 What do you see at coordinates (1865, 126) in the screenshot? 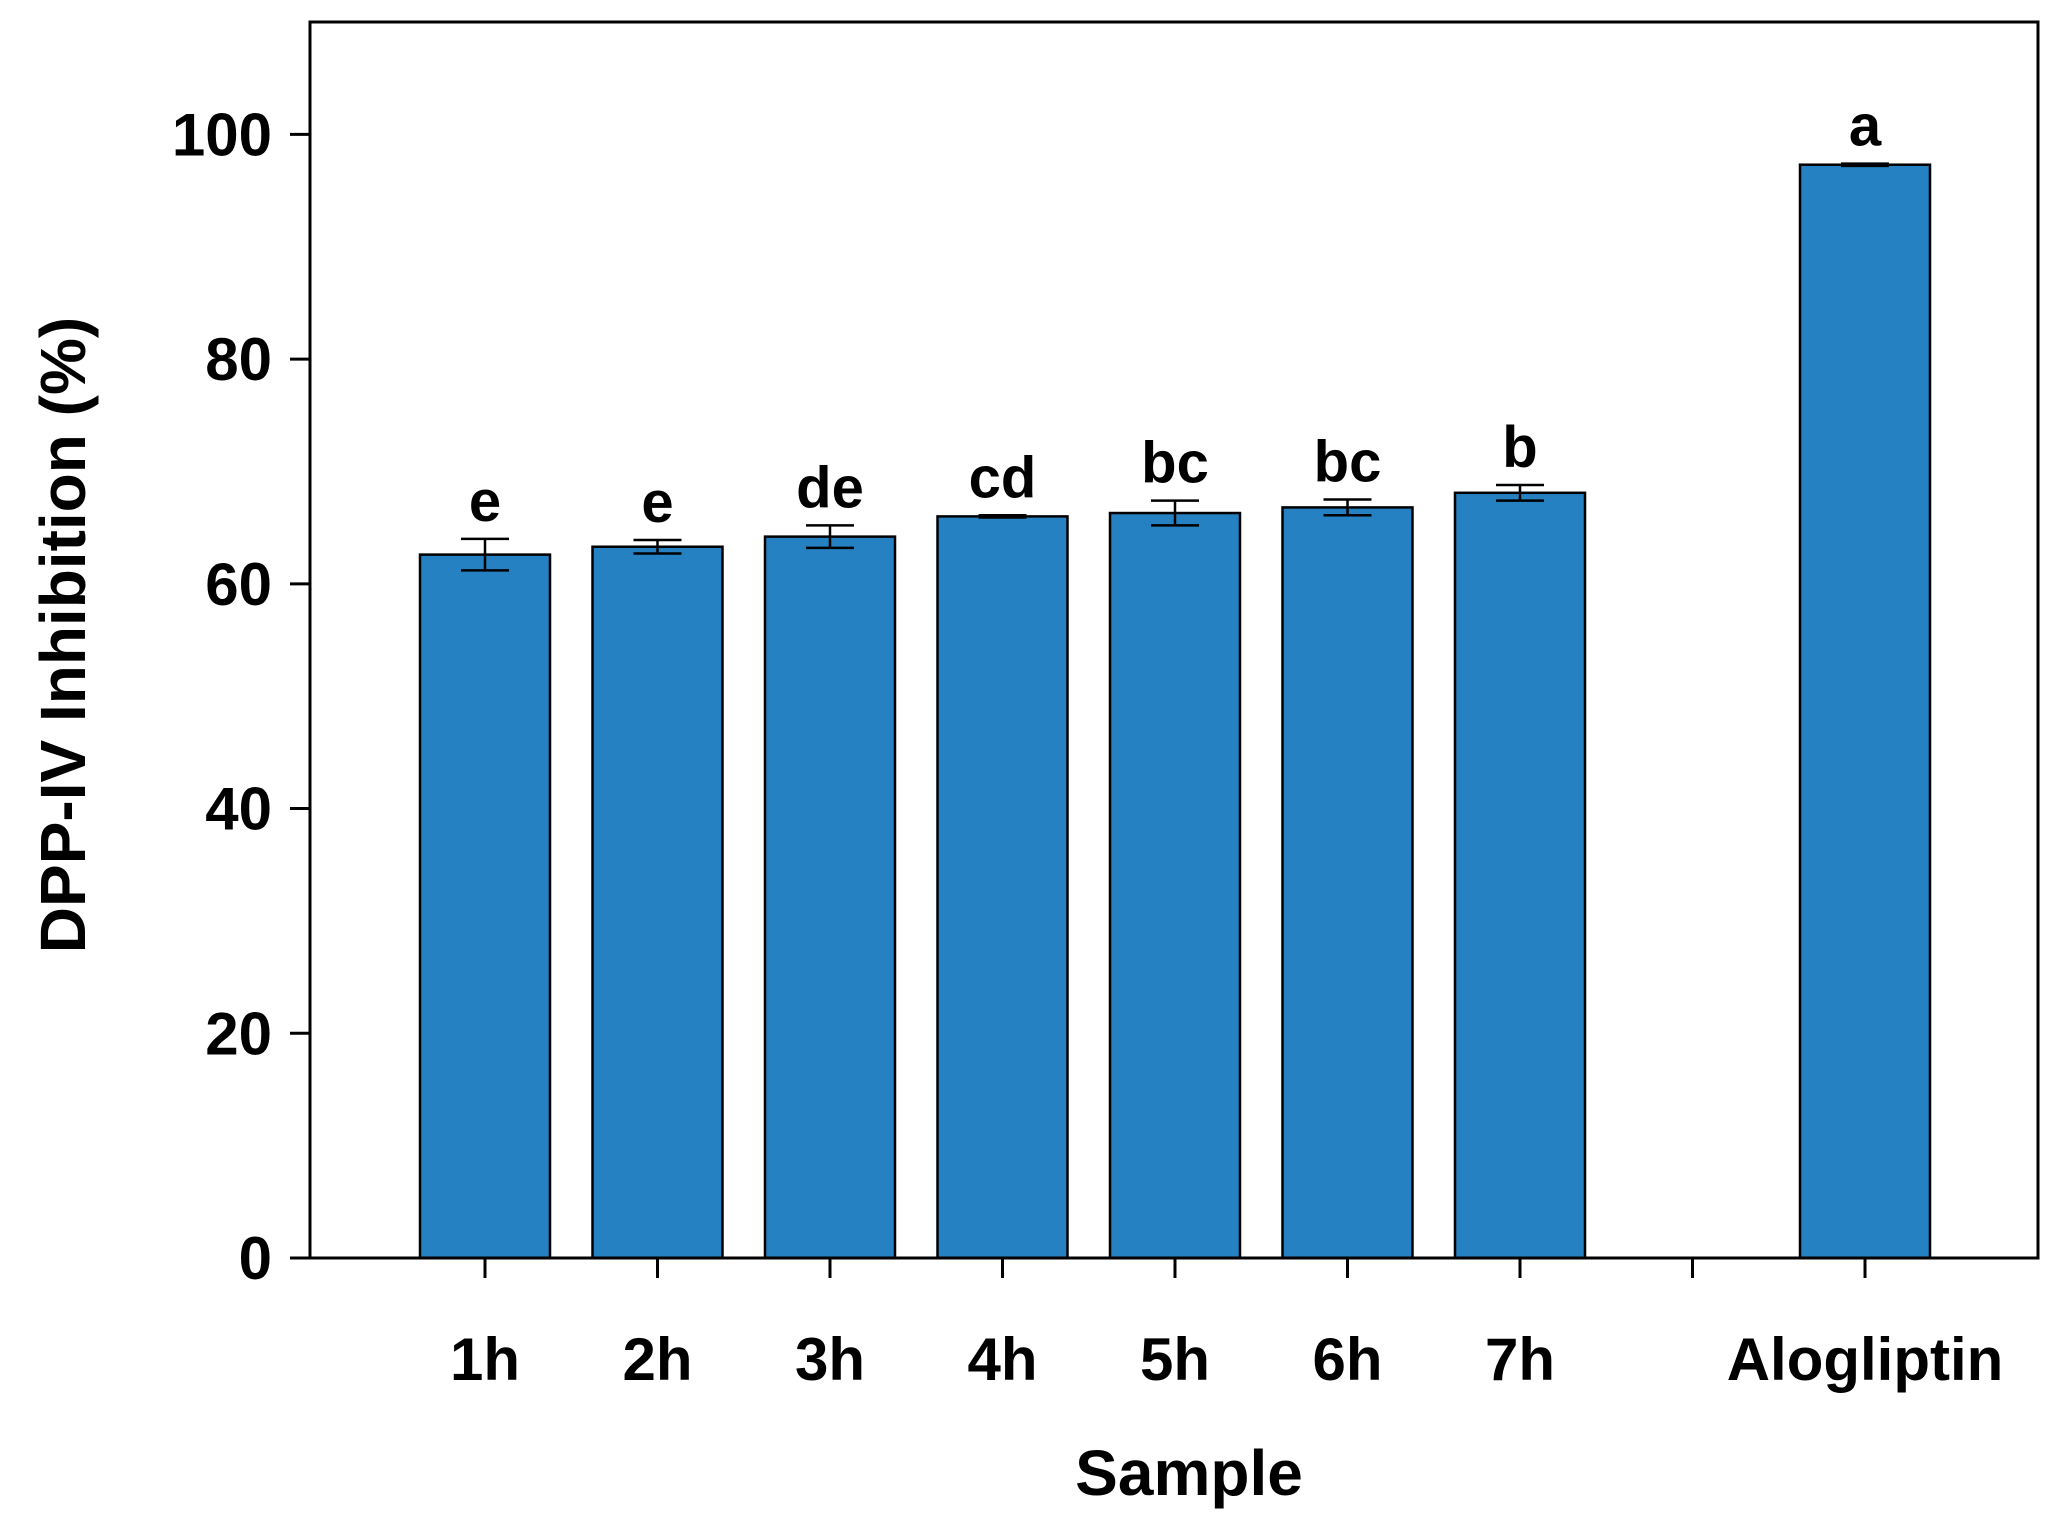
I see `significance-label: a` at bounding box center [1865, 126].